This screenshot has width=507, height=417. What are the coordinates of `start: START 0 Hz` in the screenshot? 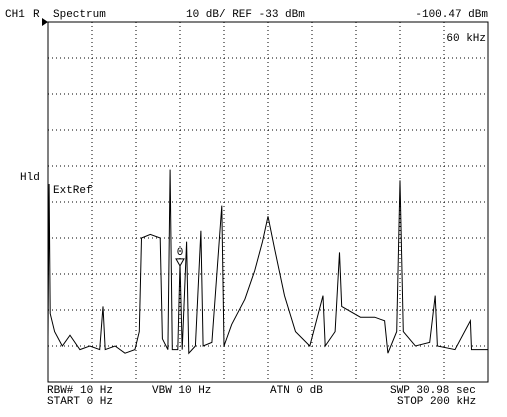 It's located at (80, 402).